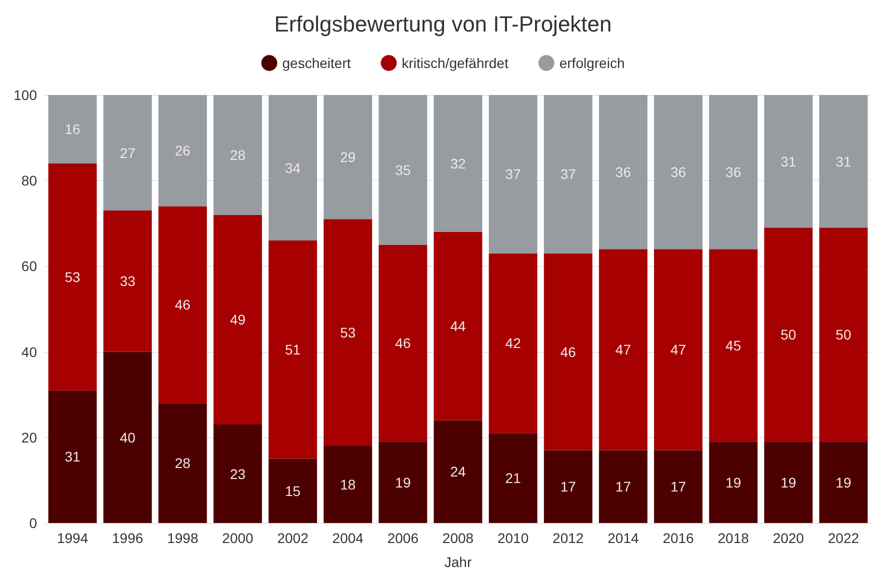 Image resolution: width=886 pixels, height=585 pixels. I want to click on x-tick-label: 1998, so click(182, 538).